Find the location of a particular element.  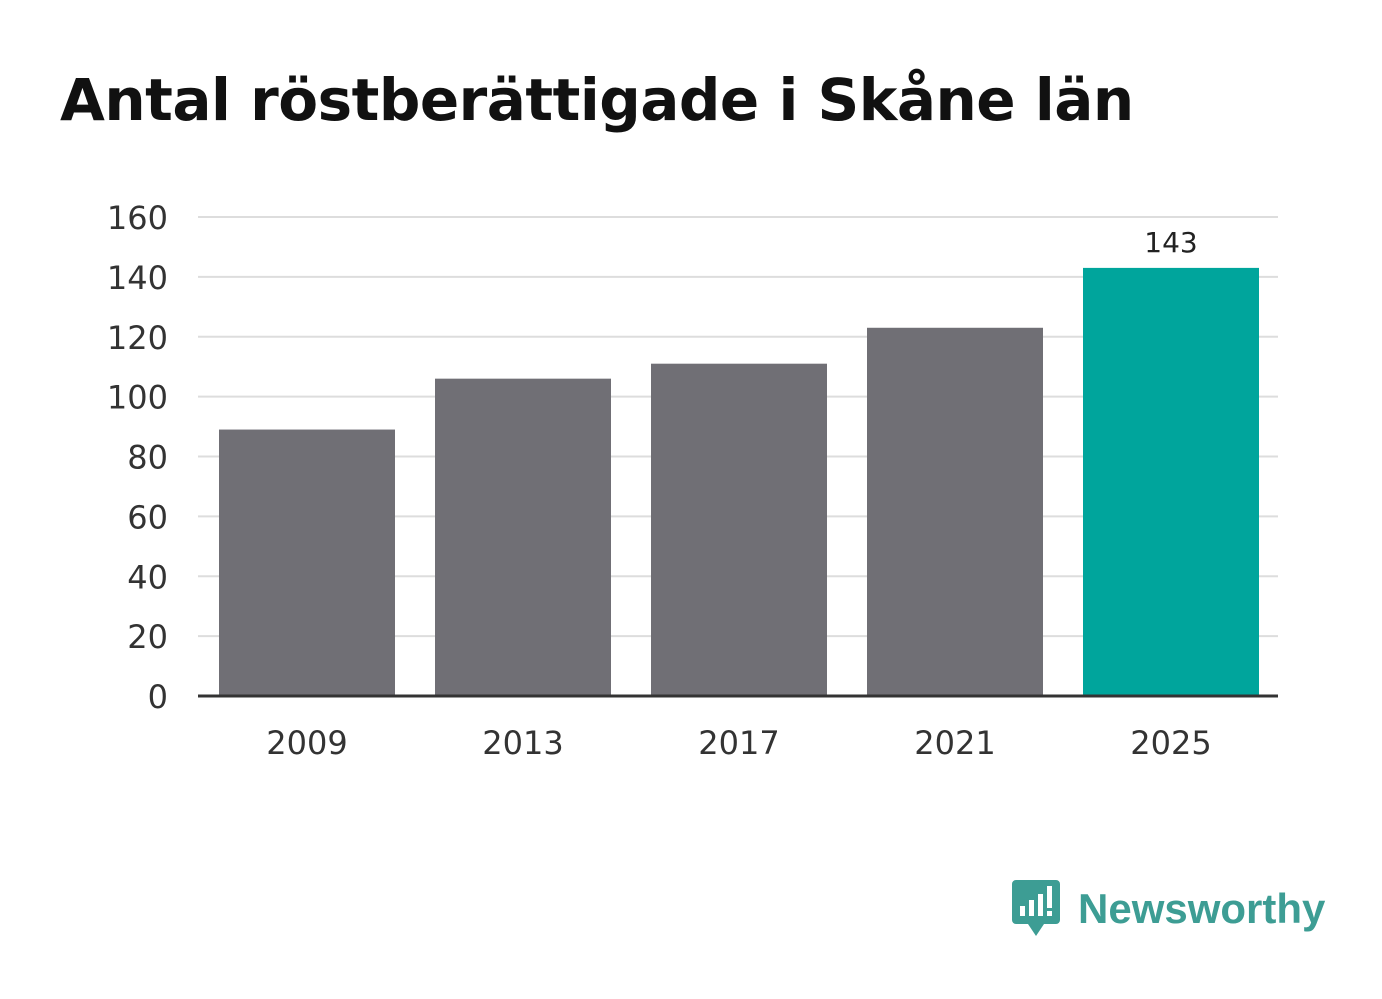

y-tick-label: 0 is located at coordinates (158, 697).